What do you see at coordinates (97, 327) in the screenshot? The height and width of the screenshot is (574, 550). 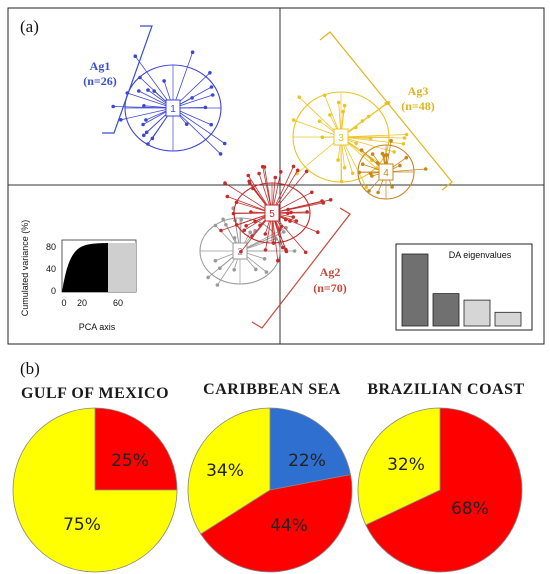 I see `pca-xlabel: PCA axis` at bounding box center [97, 327].